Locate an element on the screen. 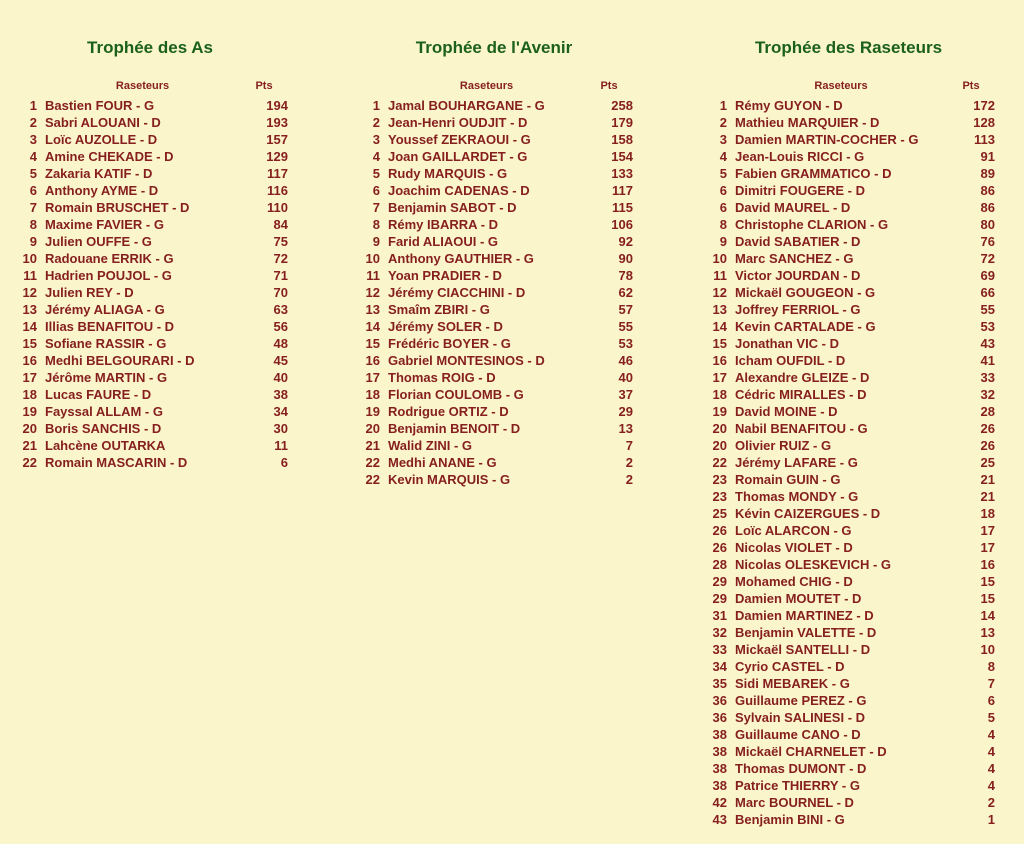 The height and width of the screenshot is (844, 1024). table-row: 5 Zakaria KATIF - D 117 is located at coordinates (150, 173).